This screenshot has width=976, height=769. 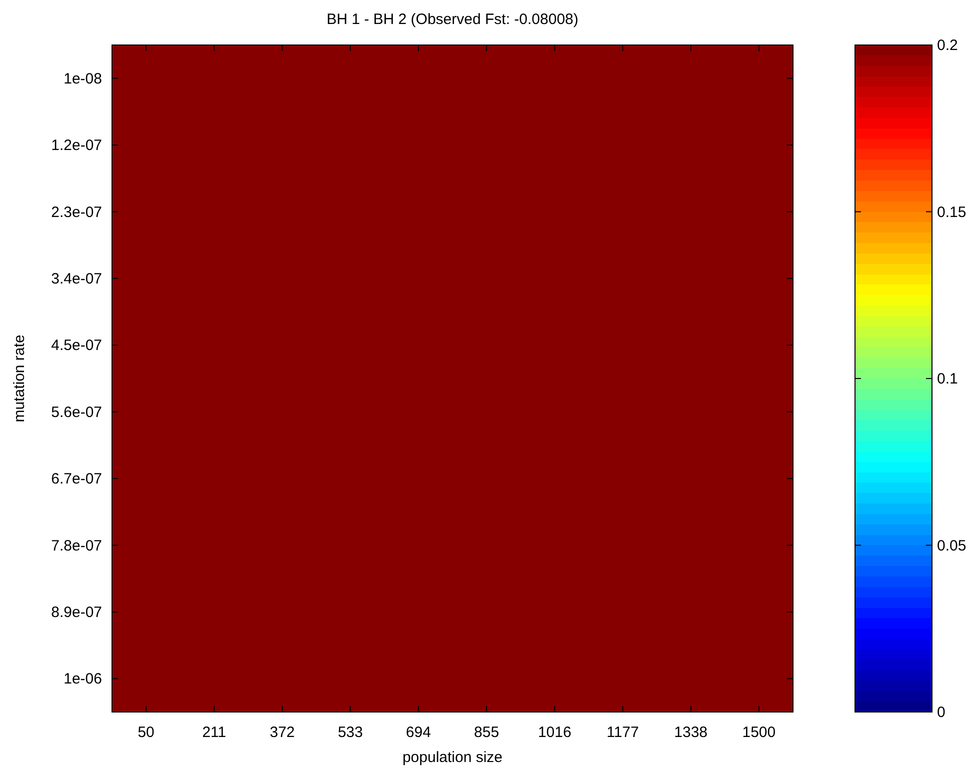 I want to click on y-tick-label: 5.6e-07, so click(x=76, y=412).